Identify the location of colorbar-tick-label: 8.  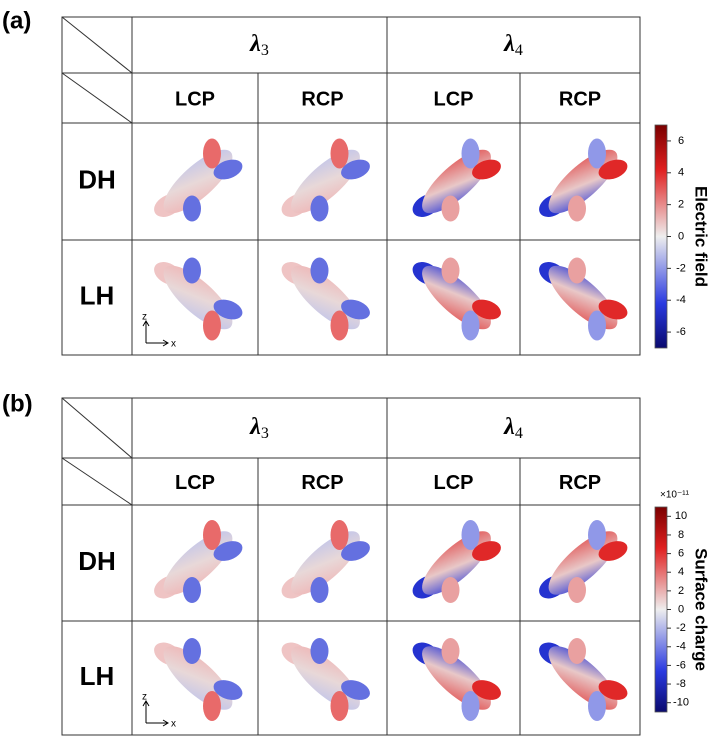
(681, 535).